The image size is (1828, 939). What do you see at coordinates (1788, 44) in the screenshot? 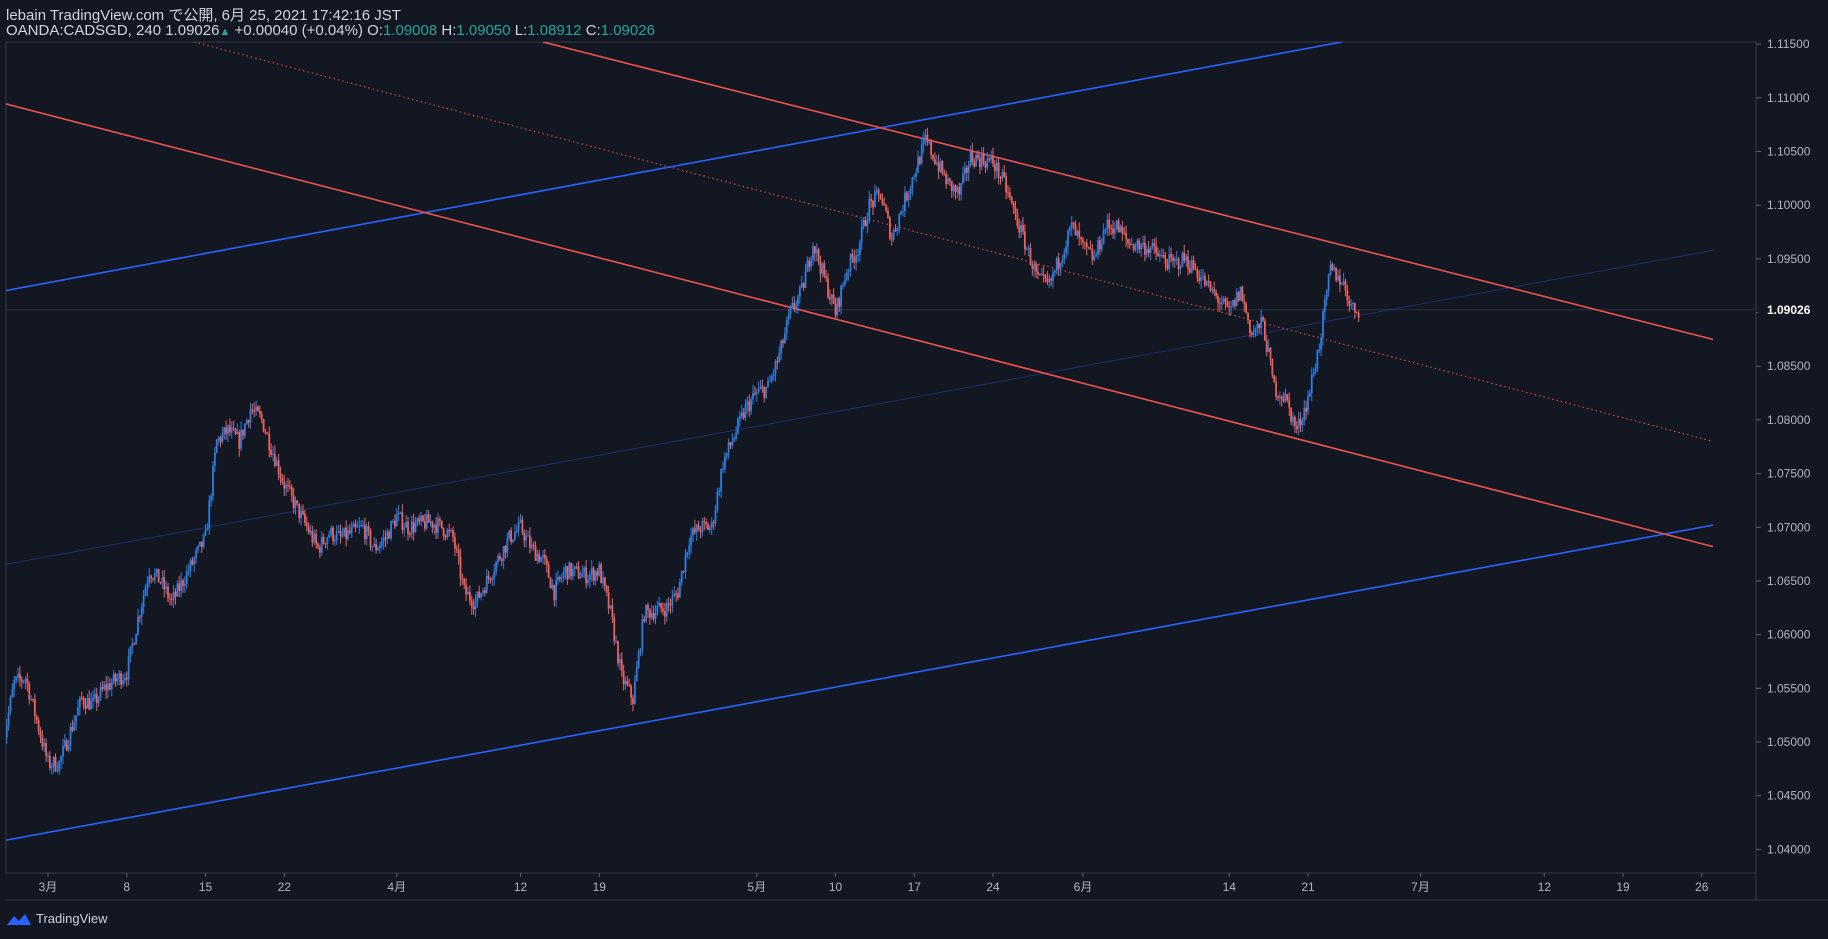
I see `price-tick-label: 1.11500` at bounding box center [1788, 44].